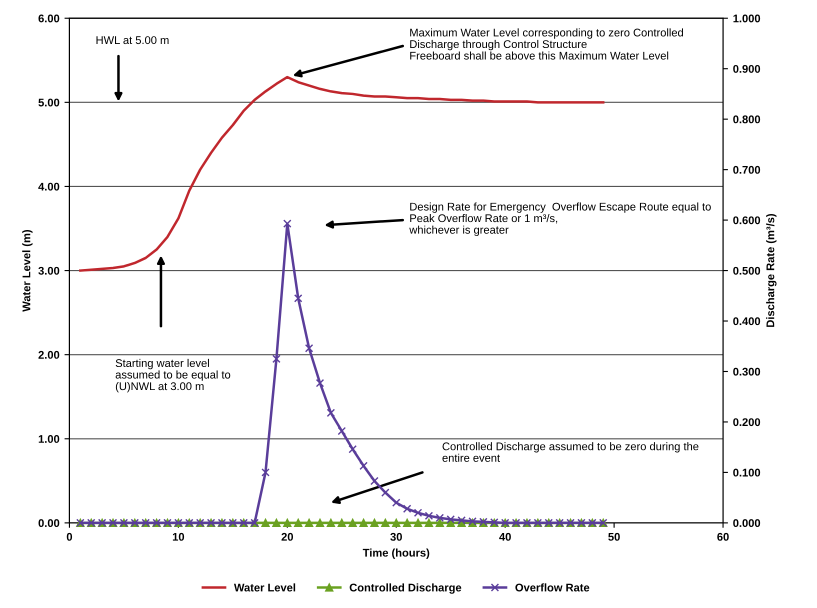 This screenshot has width=817, height=608. I want to click on y-tick-label: 4.00, so click(49, 186).